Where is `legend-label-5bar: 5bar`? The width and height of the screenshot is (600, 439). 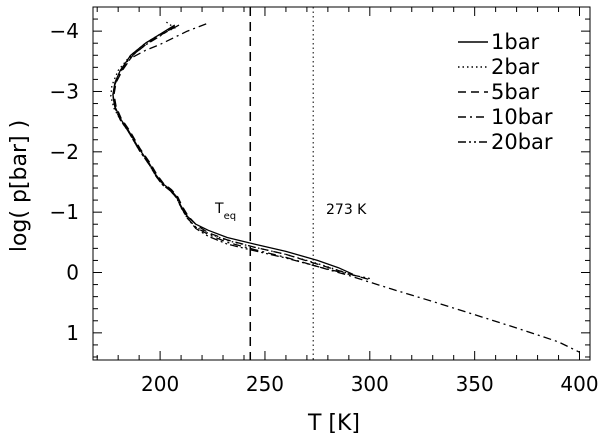
legend-label-5bar: 5bar is located at coordinates (515, 92).